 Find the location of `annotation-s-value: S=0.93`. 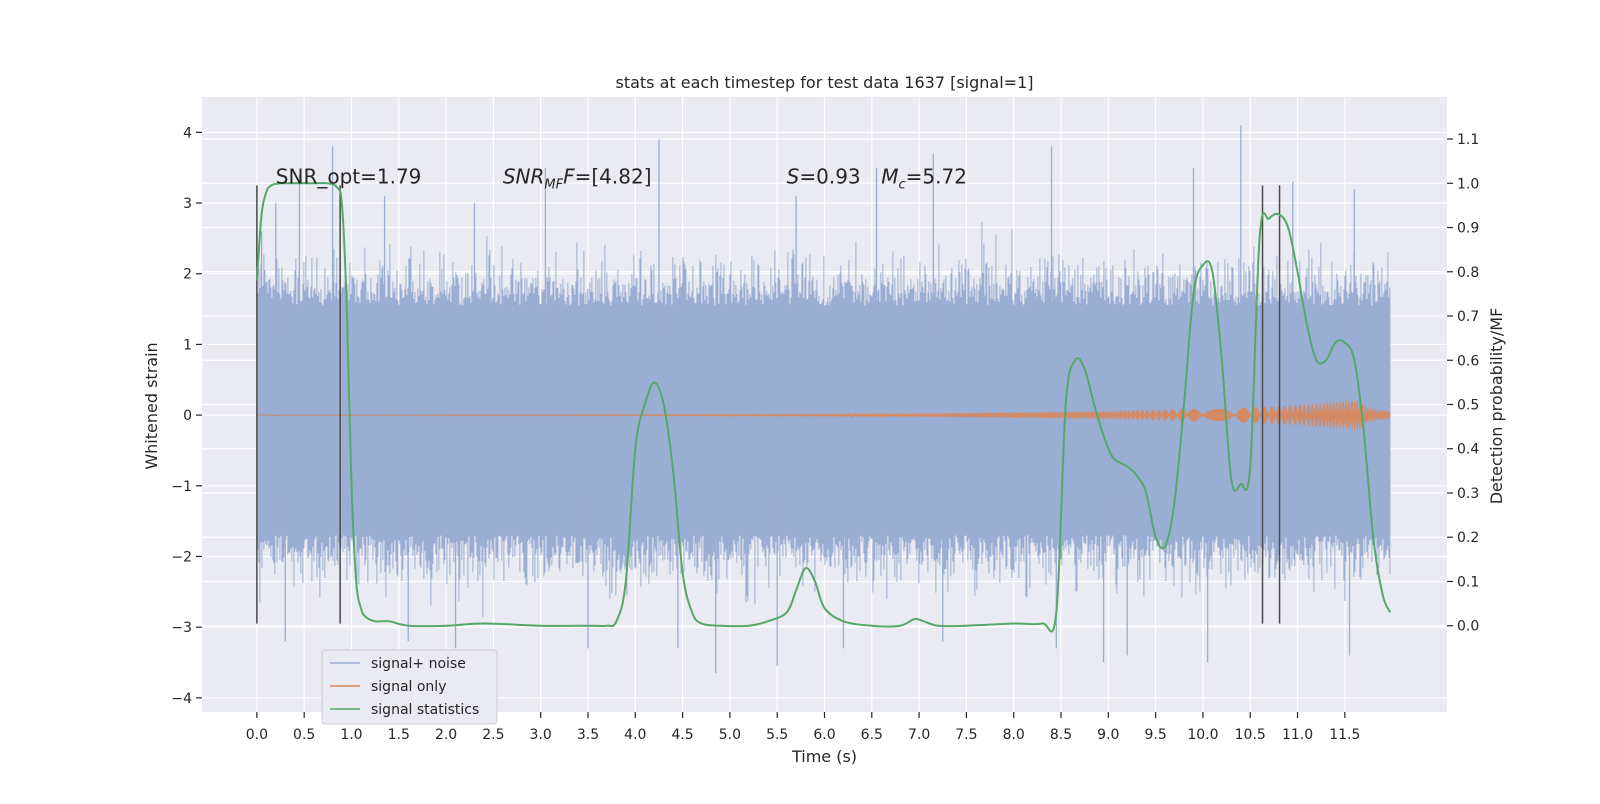

annotation-s-value: S=0.93 is located at coordinates (824, 176).